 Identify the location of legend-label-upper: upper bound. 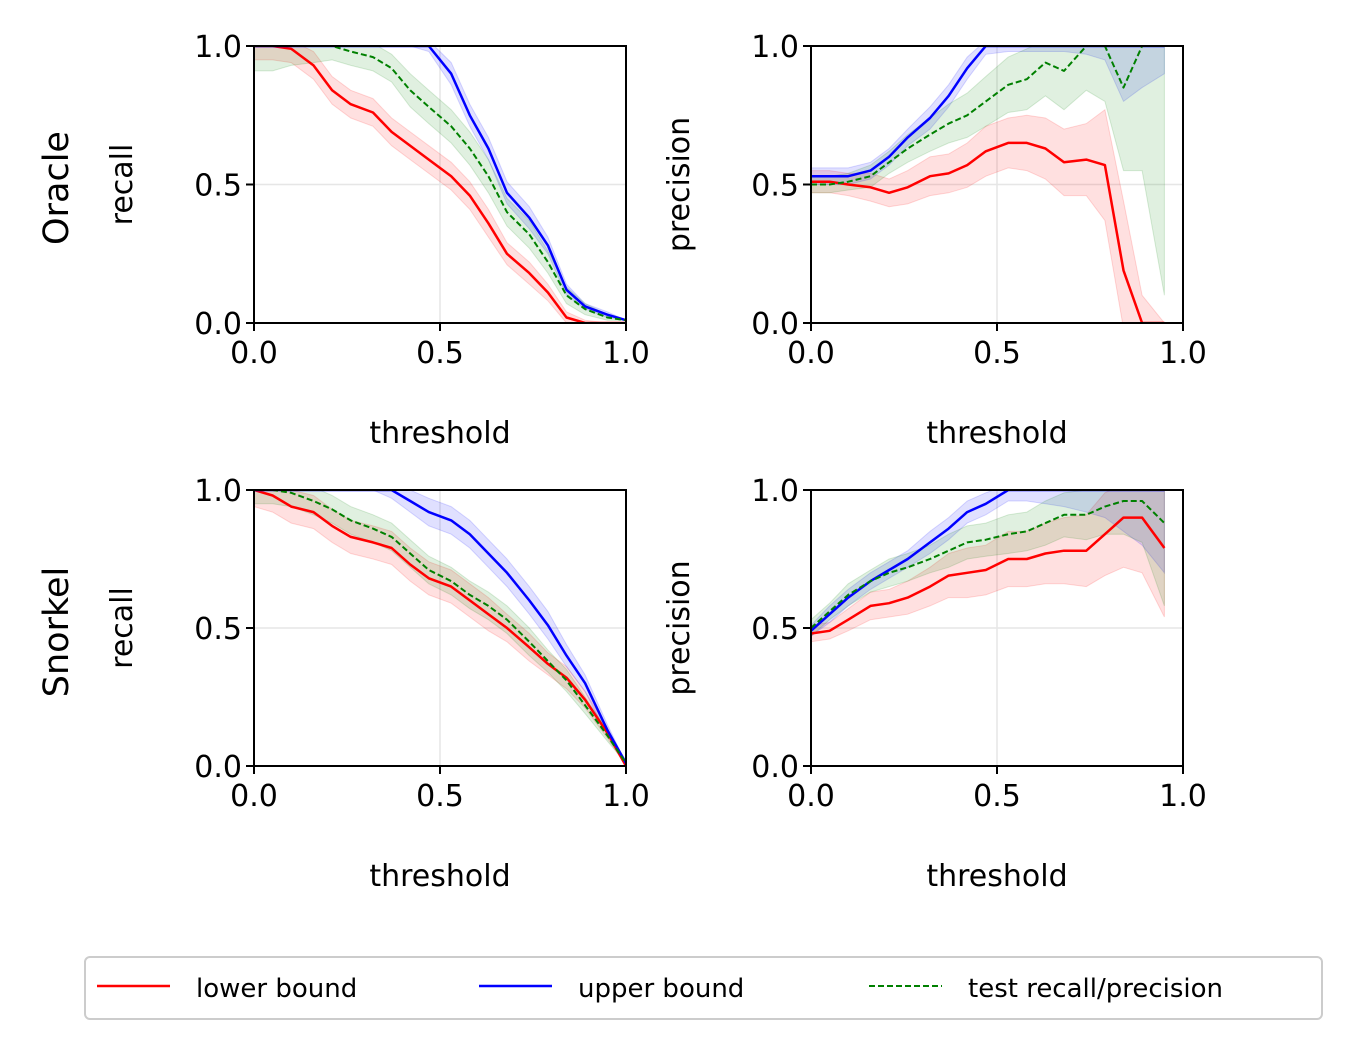
(661, 989).